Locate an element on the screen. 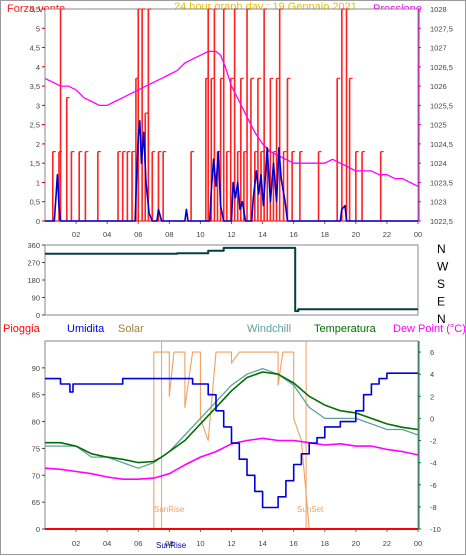 This screenshot has width=466, height=556. dir-tick-label: 90 is located at coordinates (36, 298).